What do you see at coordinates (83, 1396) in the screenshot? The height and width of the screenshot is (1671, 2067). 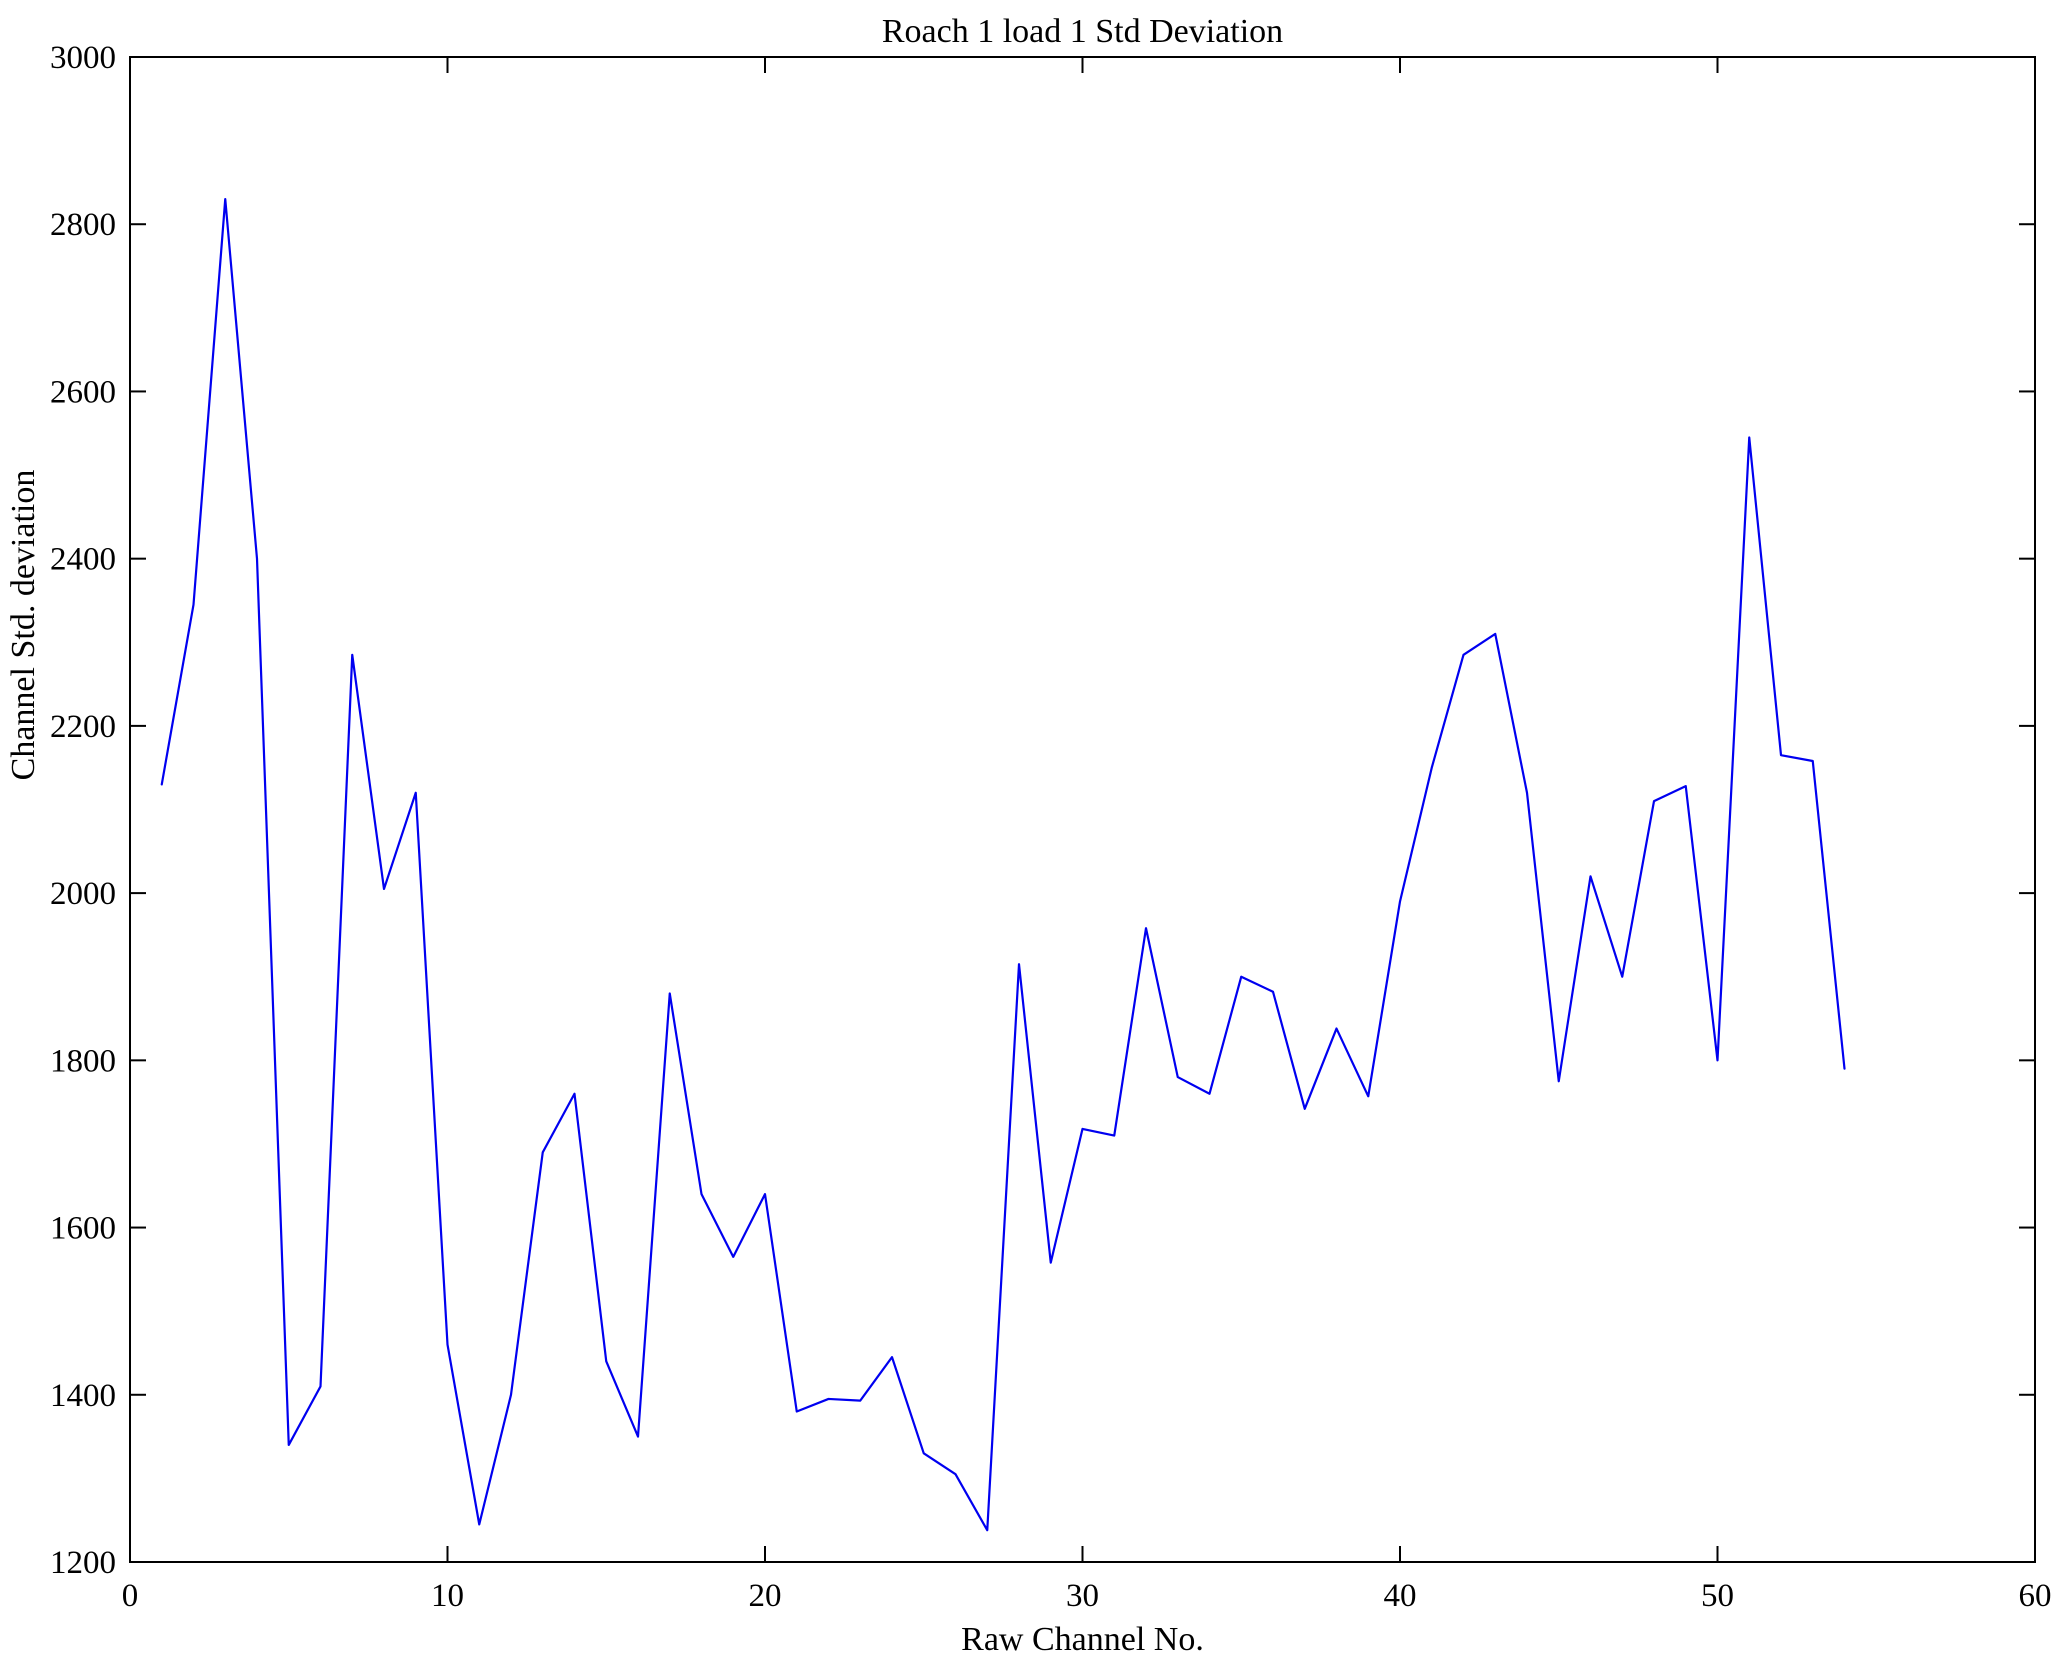 I see `tick-label: 1400` at bounding box center [83, 1396].